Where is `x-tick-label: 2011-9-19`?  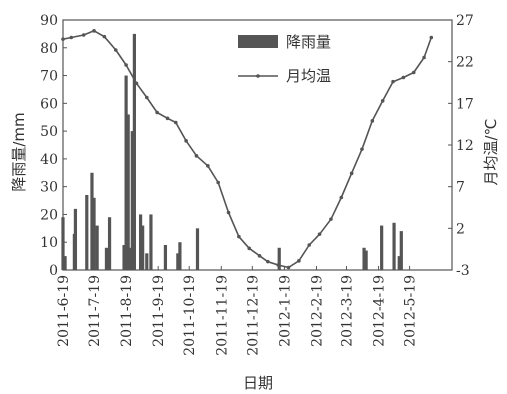 x-tick-label: 2011-9-19 is located at coordinates (159, 311).